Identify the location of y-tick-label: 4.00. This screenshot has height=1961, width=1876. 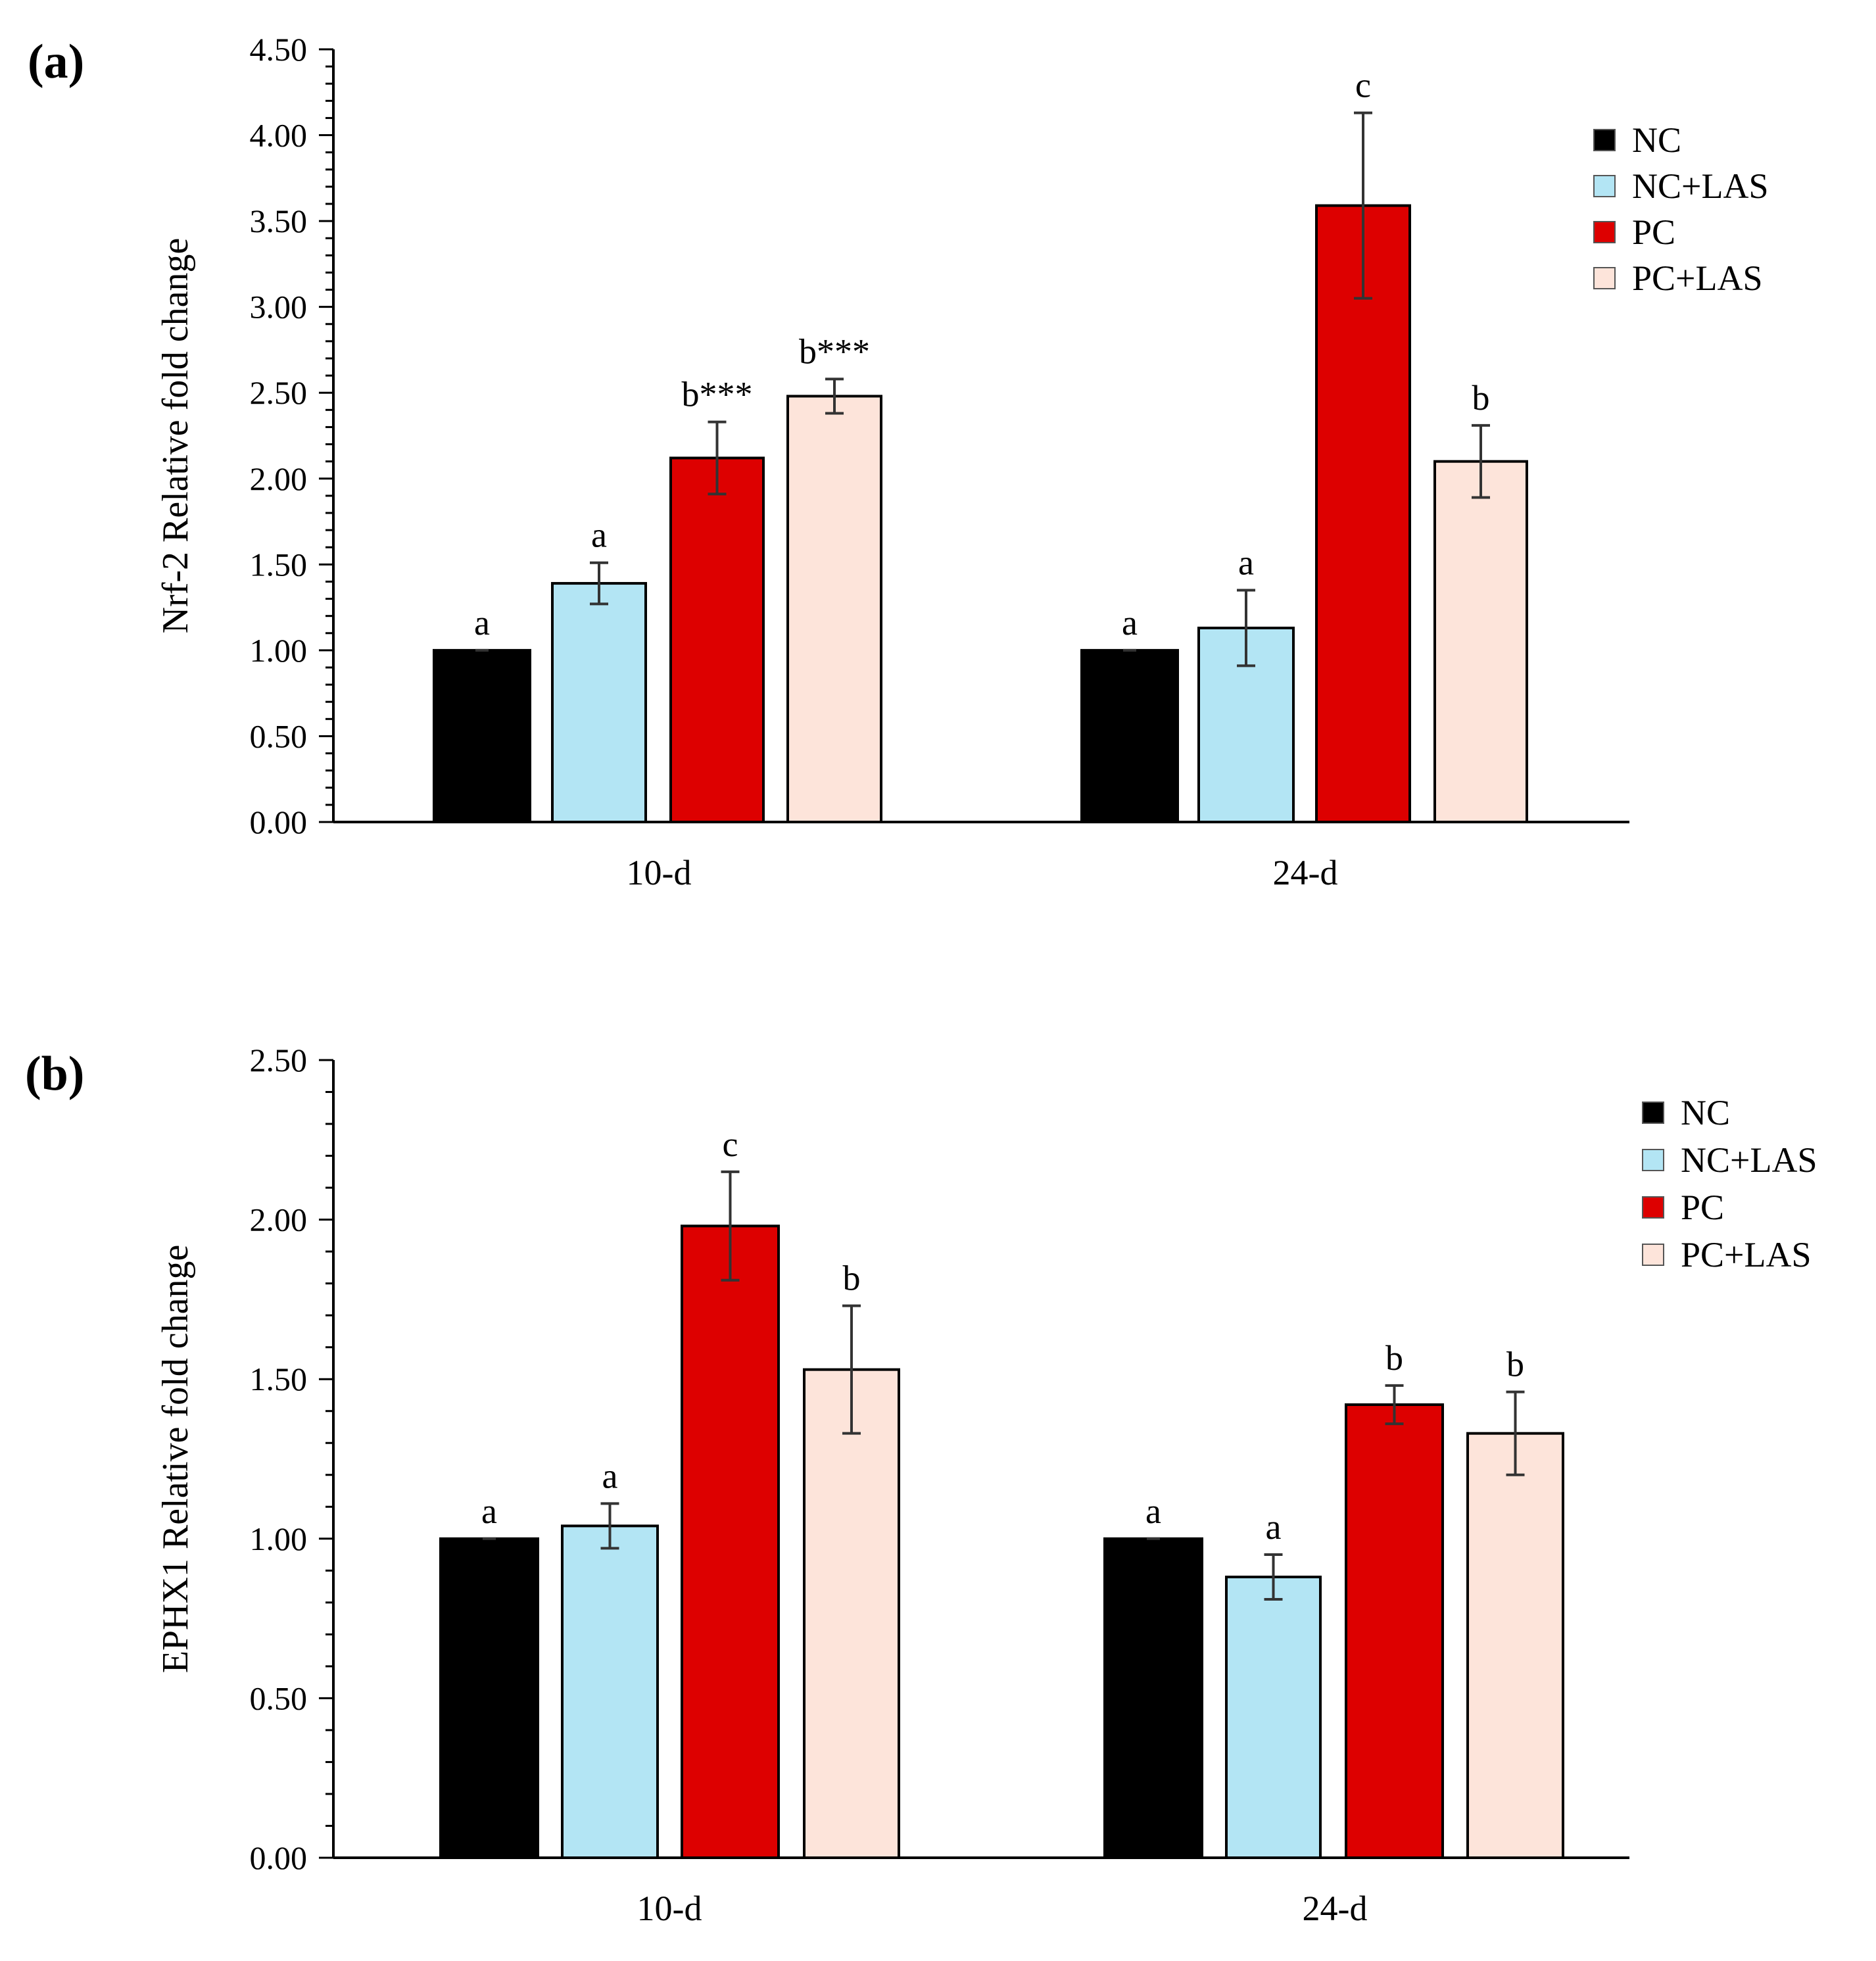
(279, 135).